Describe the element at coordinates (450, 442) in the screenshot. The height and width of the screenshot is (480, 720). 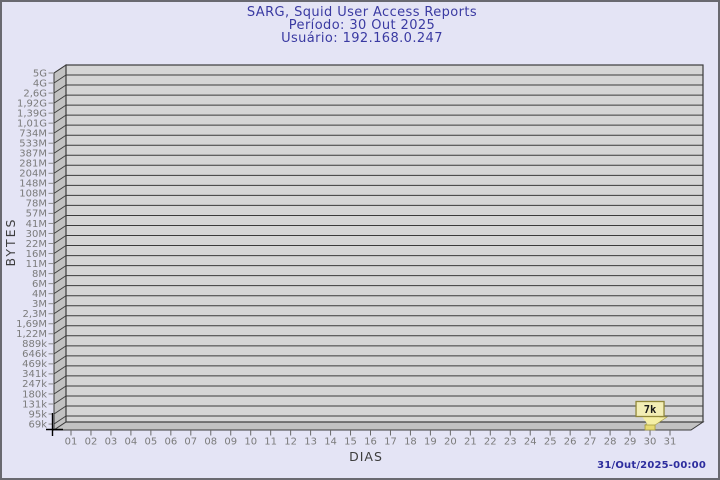
I see `x-tick-label: 20` at that location.